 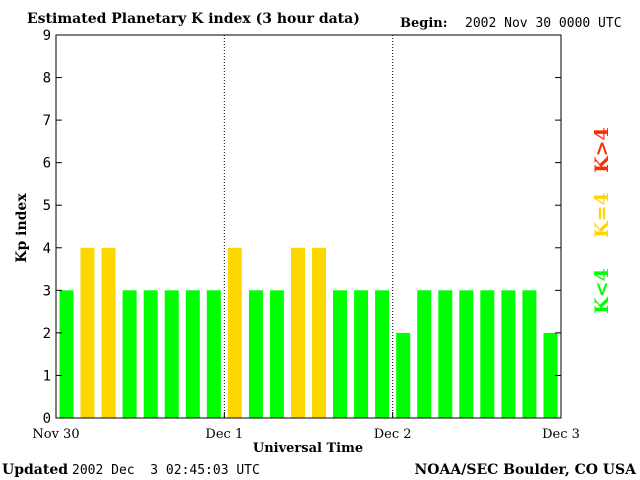 What do you see at coordinates (424, 23) in the screenshot?
I see `begin-label: Begin:` at bounding box center [424, 23].